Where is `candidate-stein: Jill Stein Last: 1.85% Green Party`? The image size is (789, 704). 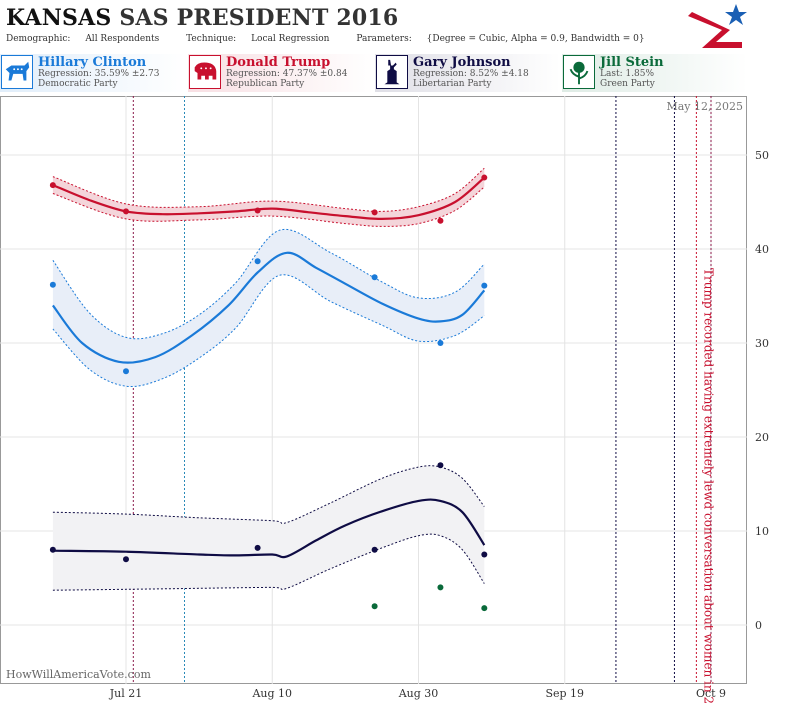
candidate-stein: Jill Stein Last: 1.85% Green Party is located at coordinates (655, 73).